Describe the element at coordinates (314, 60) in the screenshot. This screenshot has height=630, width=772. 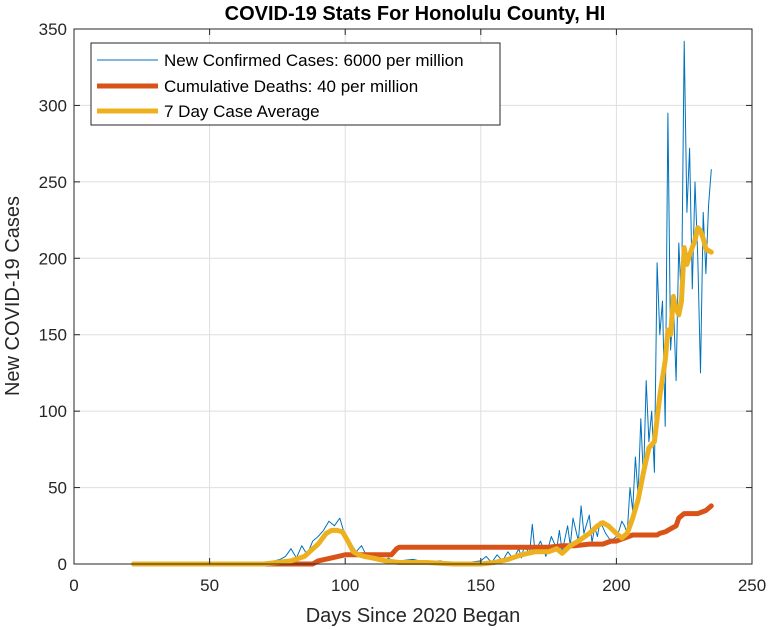
I see `legend-label-new-cases: New Confirmed Cases: 6000 per million` at that location.